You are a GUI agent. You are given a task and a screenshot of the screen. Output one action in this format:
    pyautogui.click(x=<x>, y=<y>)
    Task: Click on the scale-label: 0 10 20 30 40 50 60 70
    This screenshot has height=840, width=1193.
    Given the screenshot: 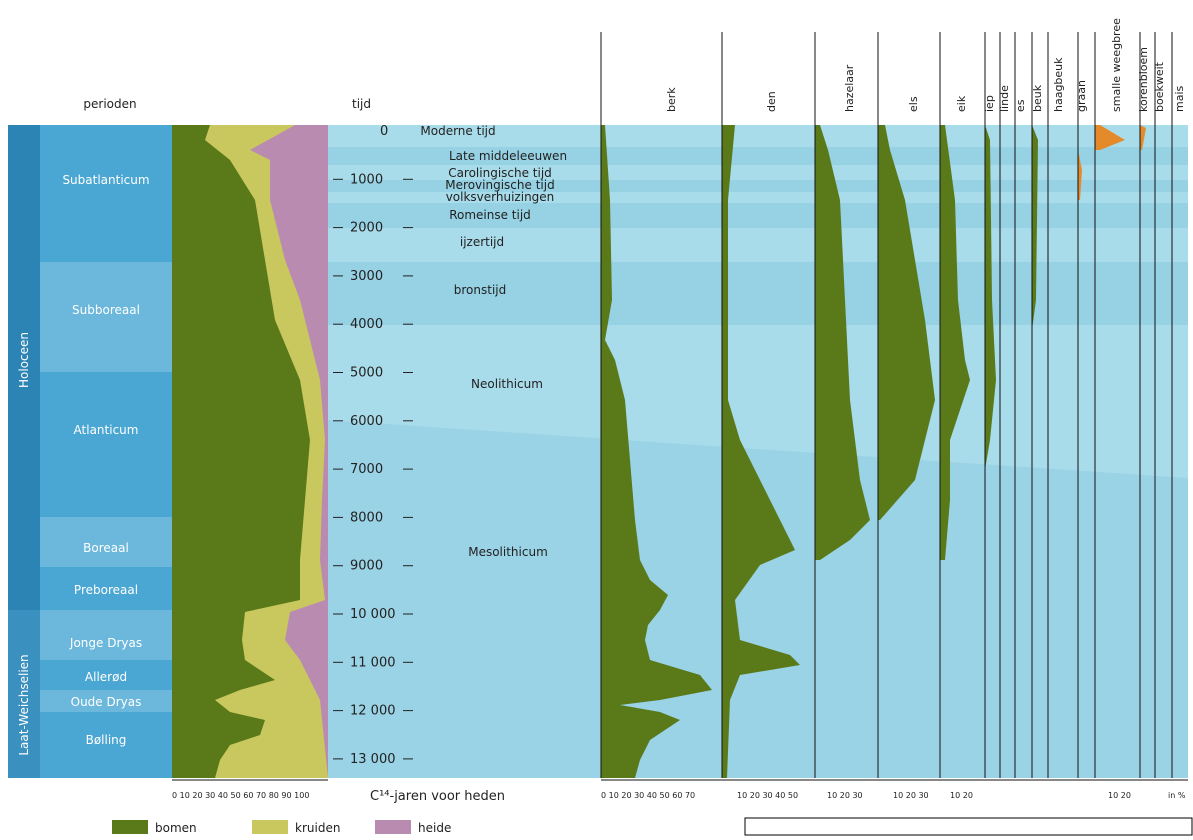 What is the action you would take?
    pyautogui.click(x=648, y=795)
    